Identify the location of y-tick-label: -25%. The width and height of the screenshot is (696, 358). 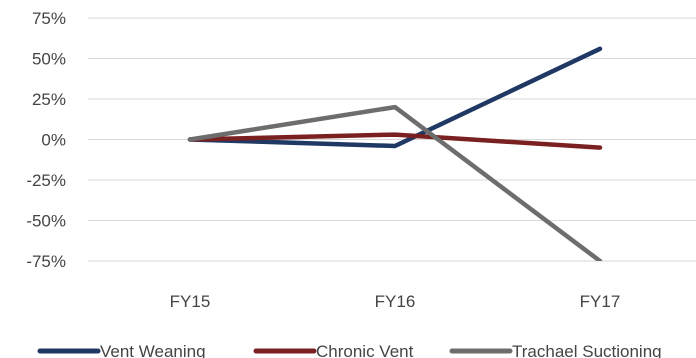
(46, 180).